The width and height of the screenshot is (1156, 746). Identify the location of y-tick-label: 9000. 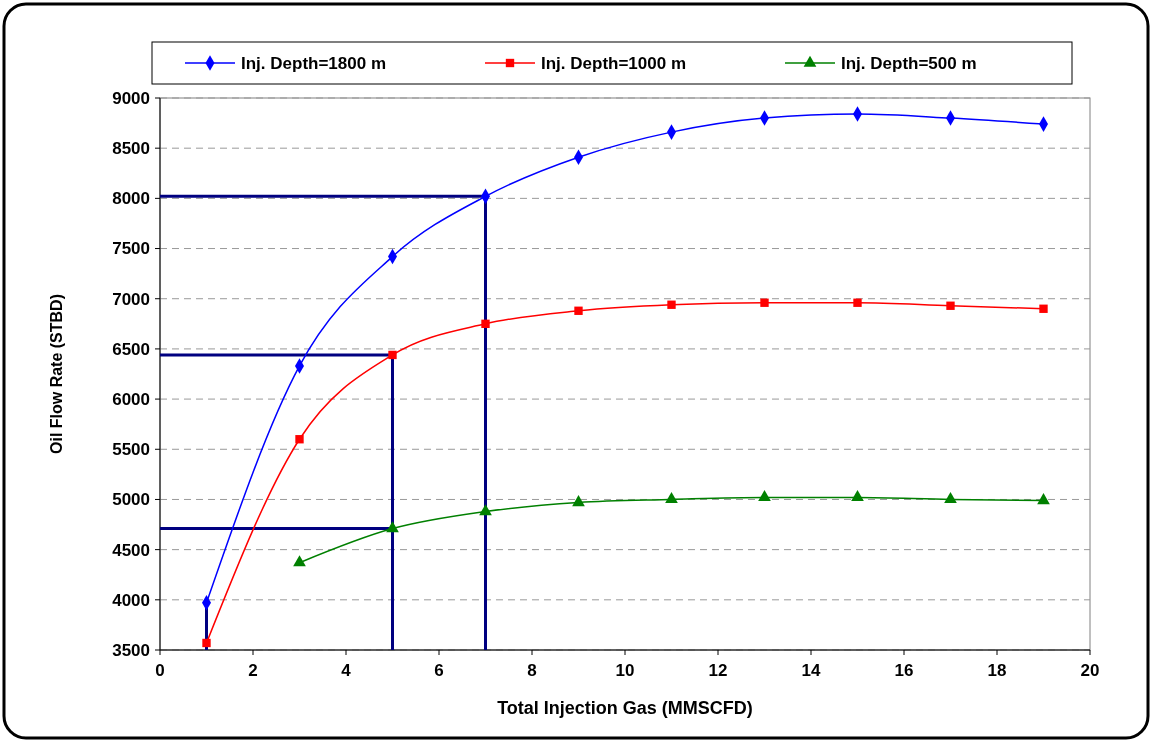
(131, 98).